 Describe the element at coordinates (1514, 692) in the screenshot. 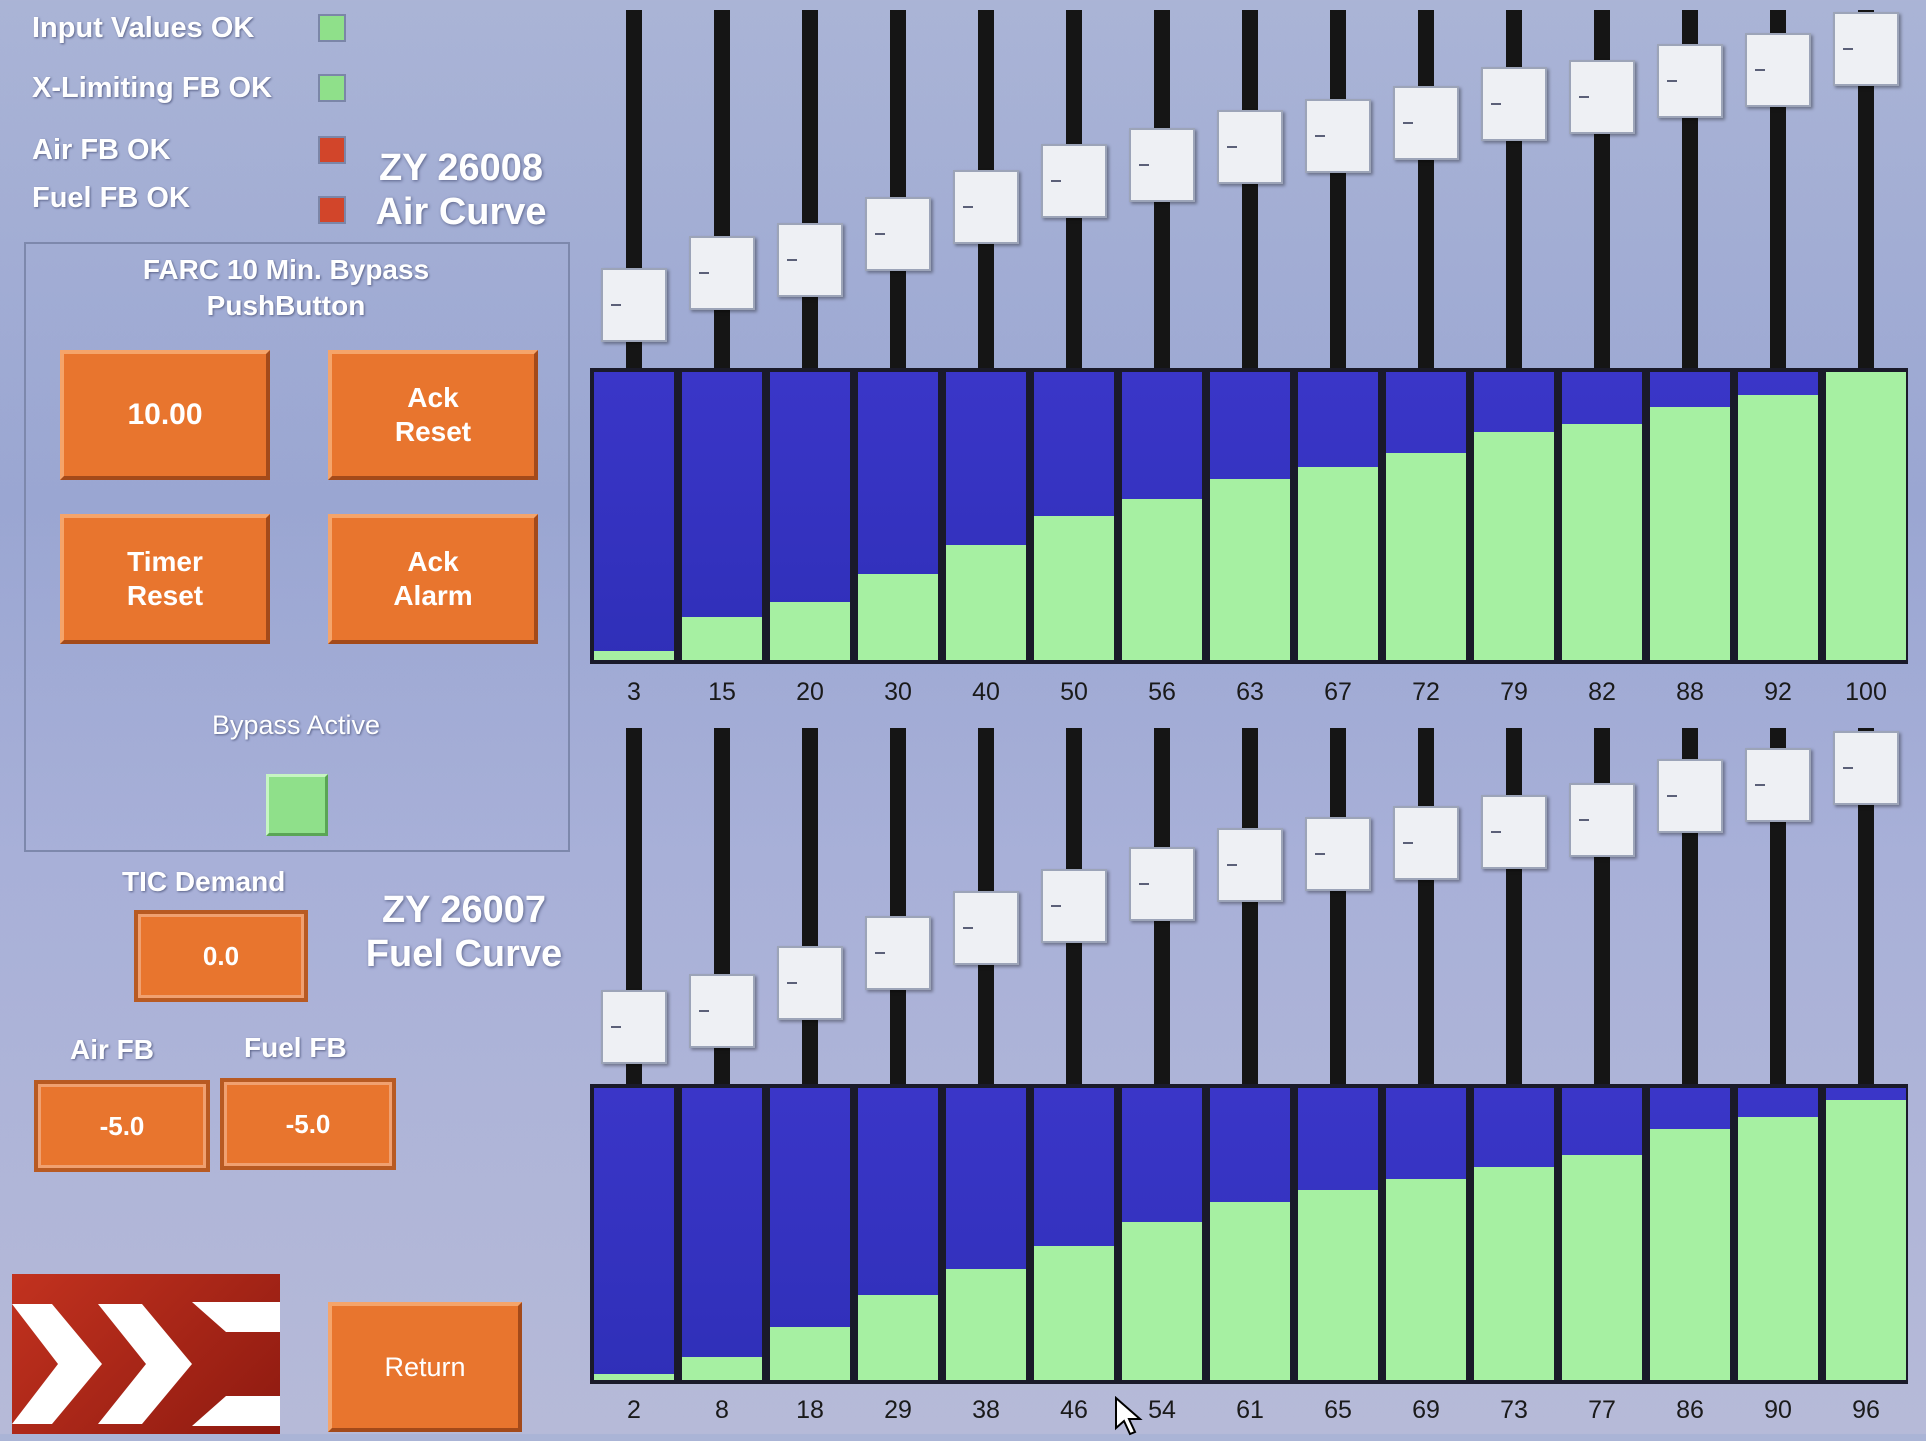

I see `air_curve-value-label-10: 79` at that location.